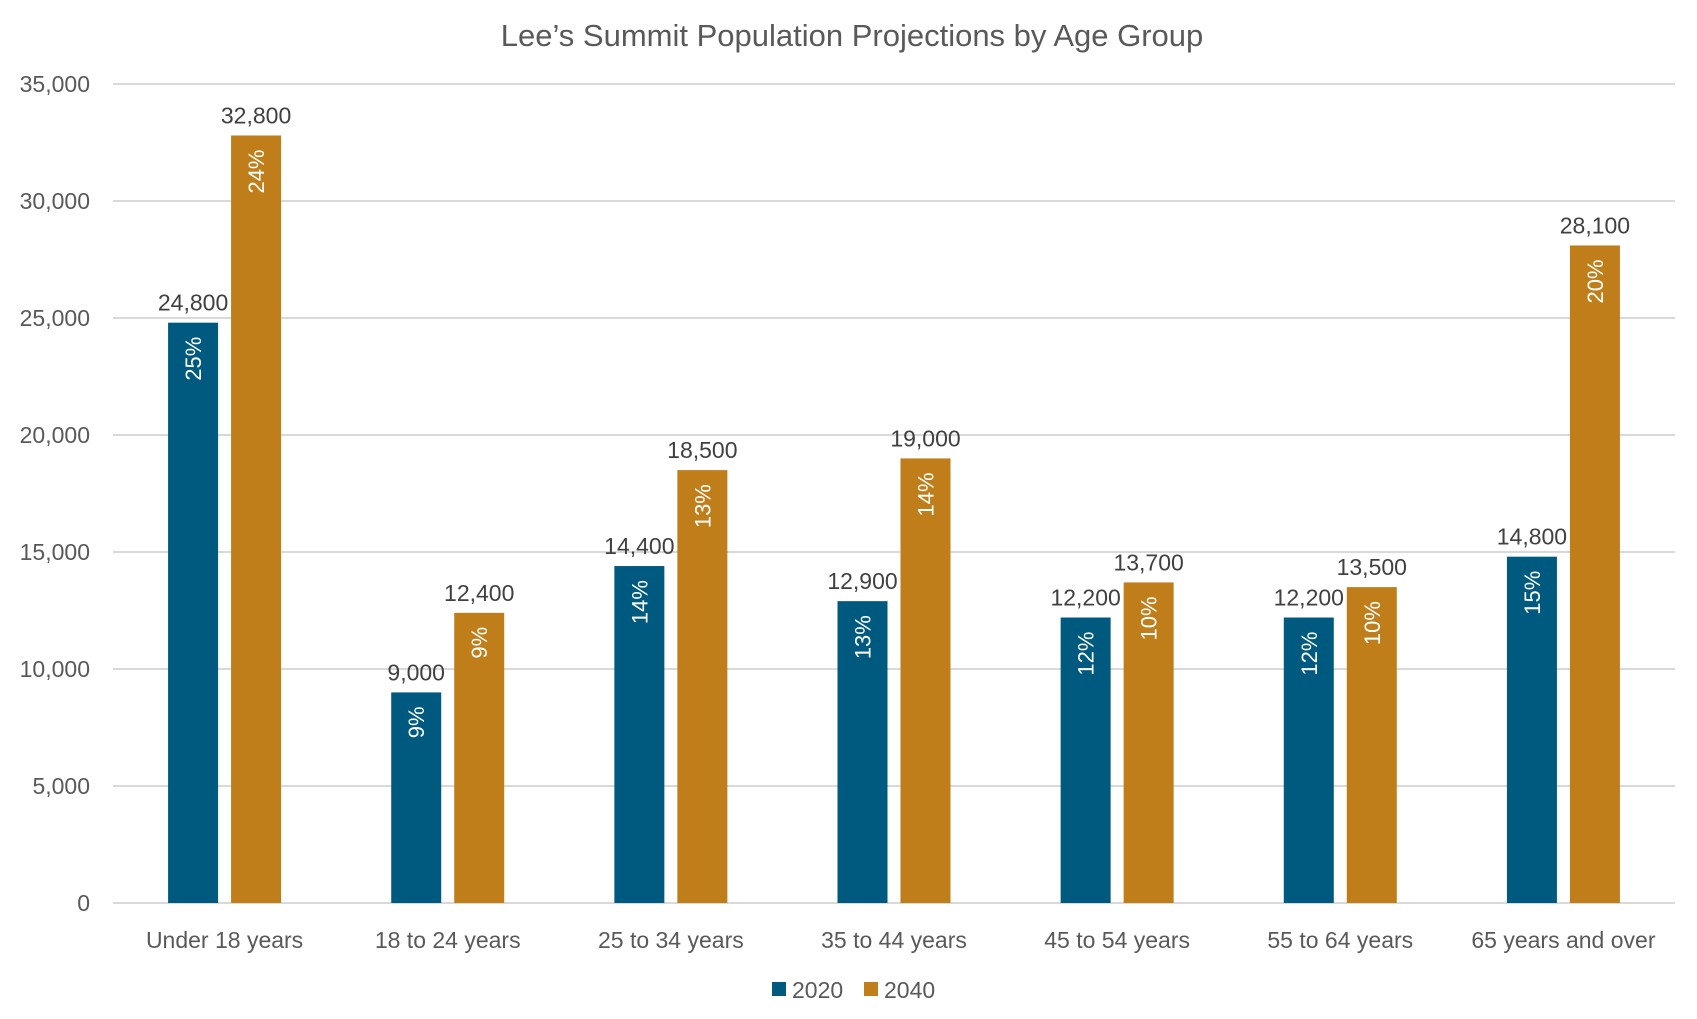 The height and width of the screenshot is (1019, 1697). I want to click on legend: 2020 2040, so click(853, 990).